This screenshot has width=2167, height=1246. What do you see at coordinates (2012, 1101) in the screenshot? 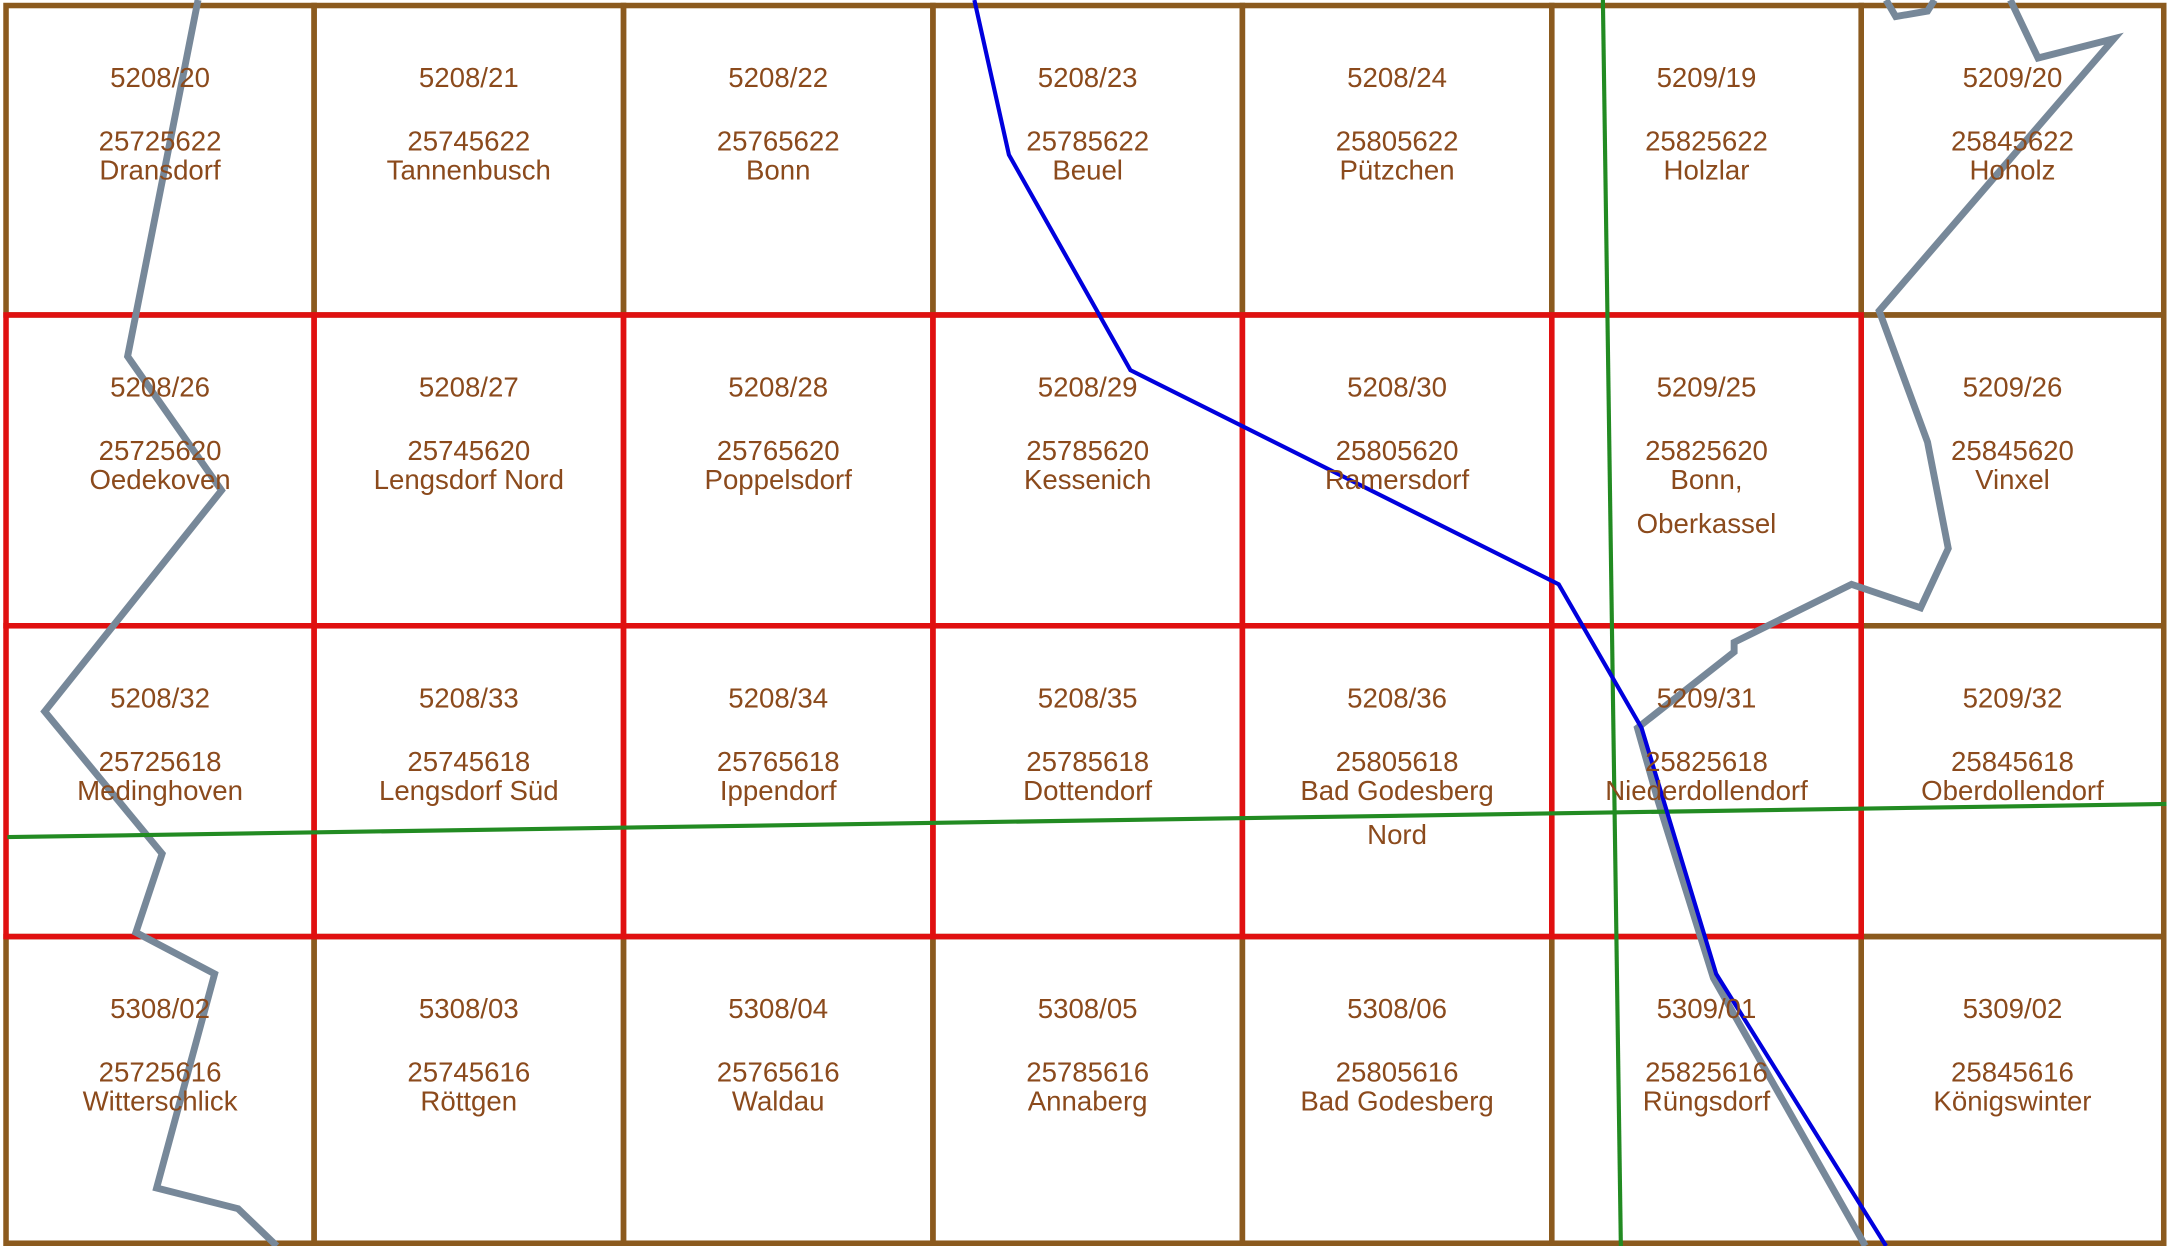
I see `place-name: Königswinter` at bounding box center [2012, 1101].